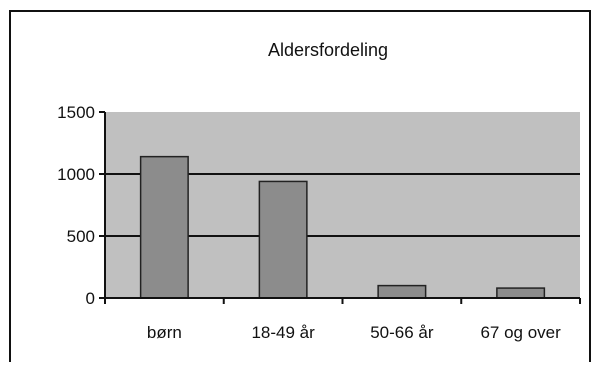 The image size is (598, 369). I want to click on category-label: børn, so click(164, 332).